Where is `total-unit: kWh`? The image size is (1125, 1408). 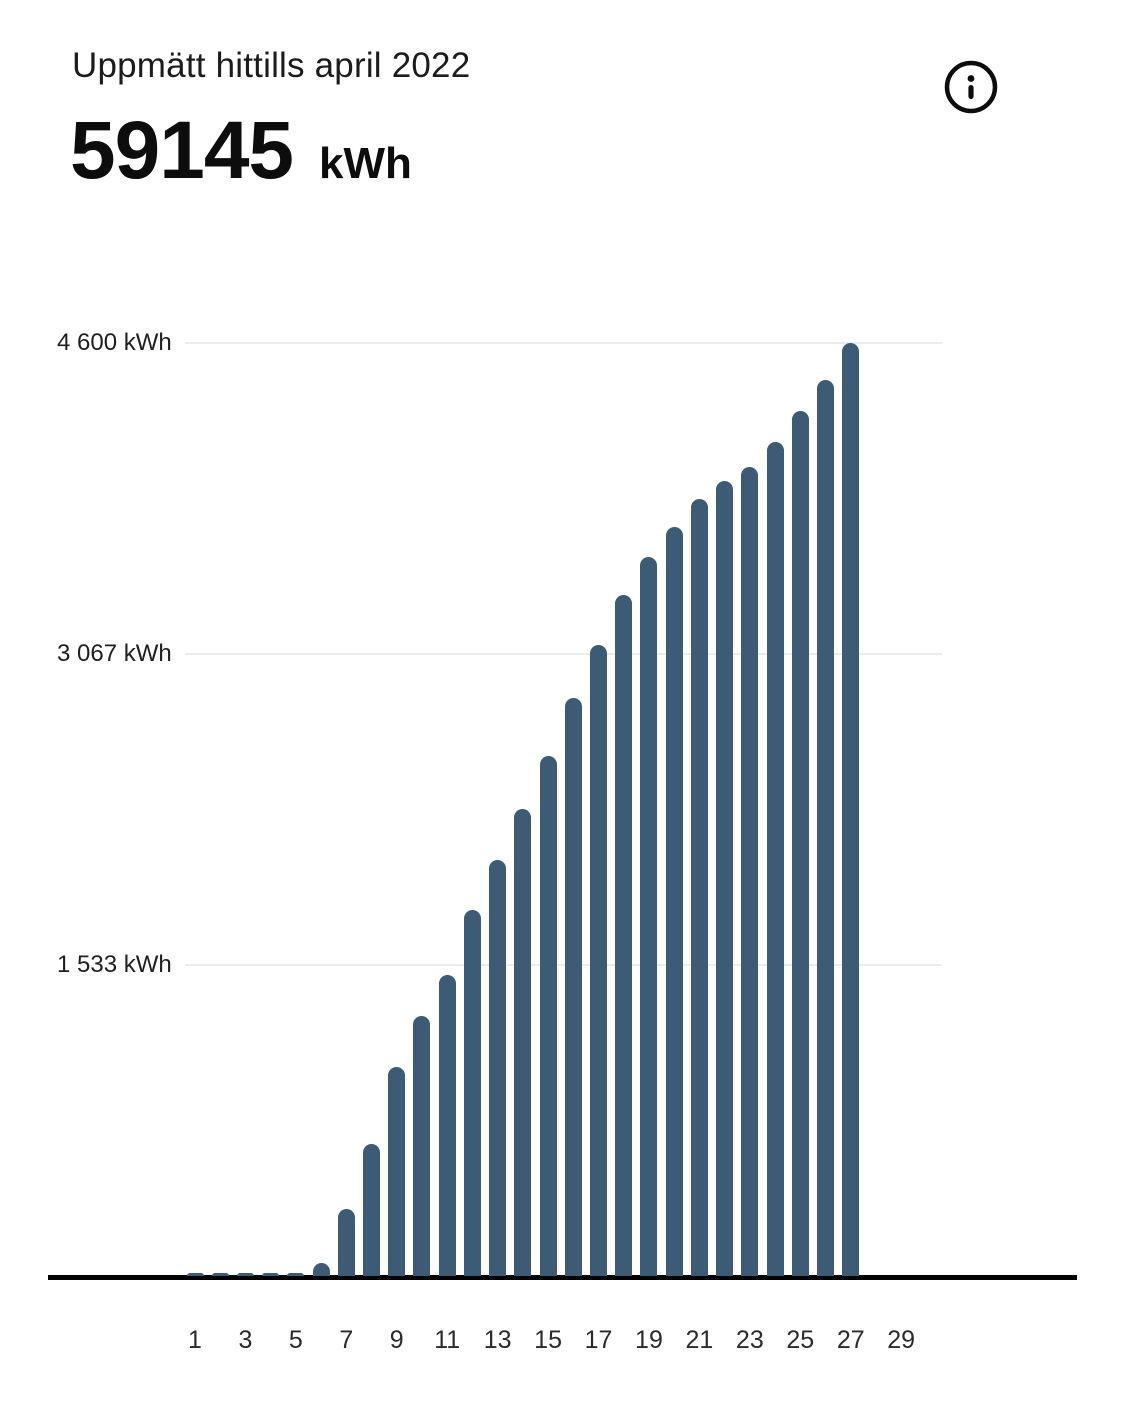
total-unit: kWh is located at coordinates (365, 163).